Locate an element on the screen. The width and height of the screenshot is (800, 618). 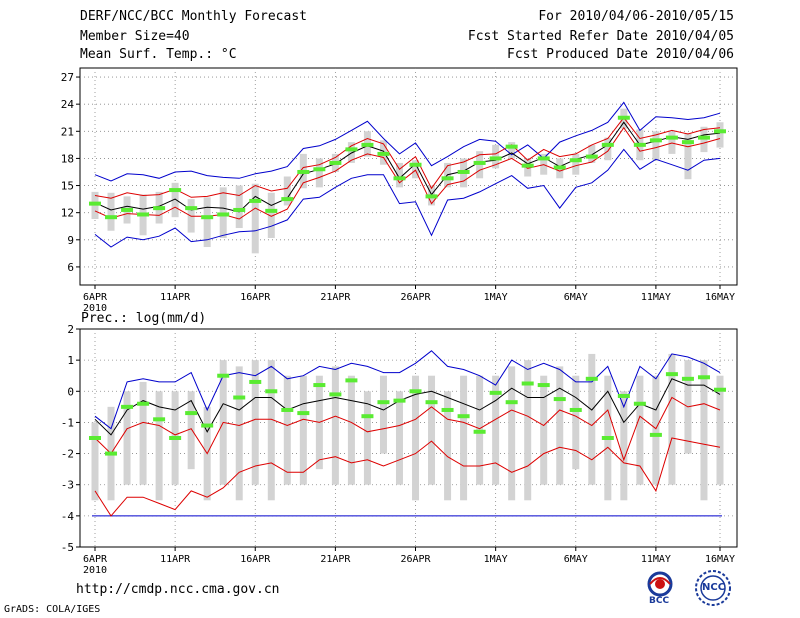
prec-line-ensemble-min is located at coordinates (407, 477).